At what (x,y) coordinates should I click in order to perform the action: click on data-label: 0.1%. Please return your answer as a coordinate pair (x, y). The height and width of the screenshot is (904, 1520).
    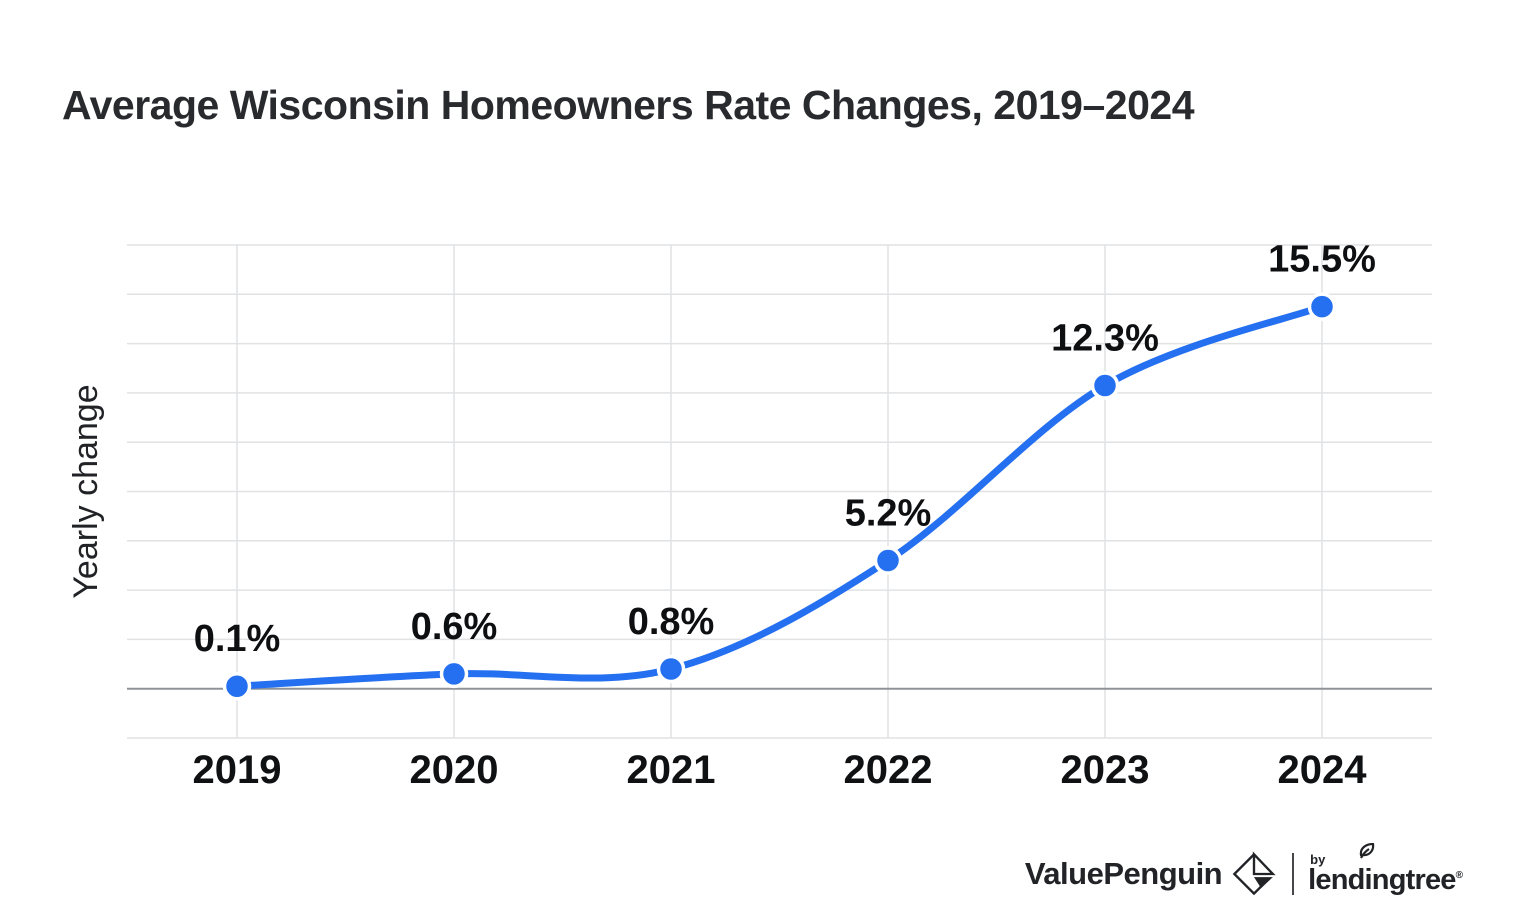
    Looking at the image, I should click on (237, 639).